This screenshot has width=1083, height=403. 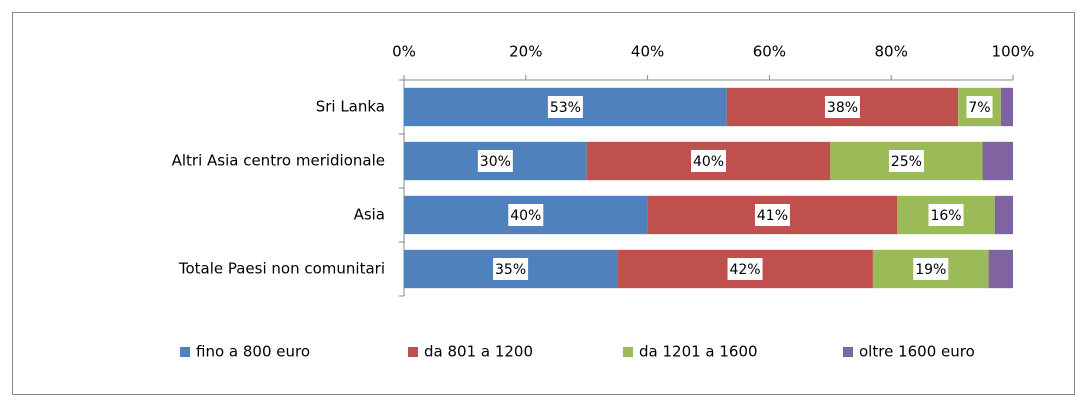 What do you see at coordinates (769, 52) in the screenshot?
I see `x-tick-label: 60%` at bounding box center [769, 52].